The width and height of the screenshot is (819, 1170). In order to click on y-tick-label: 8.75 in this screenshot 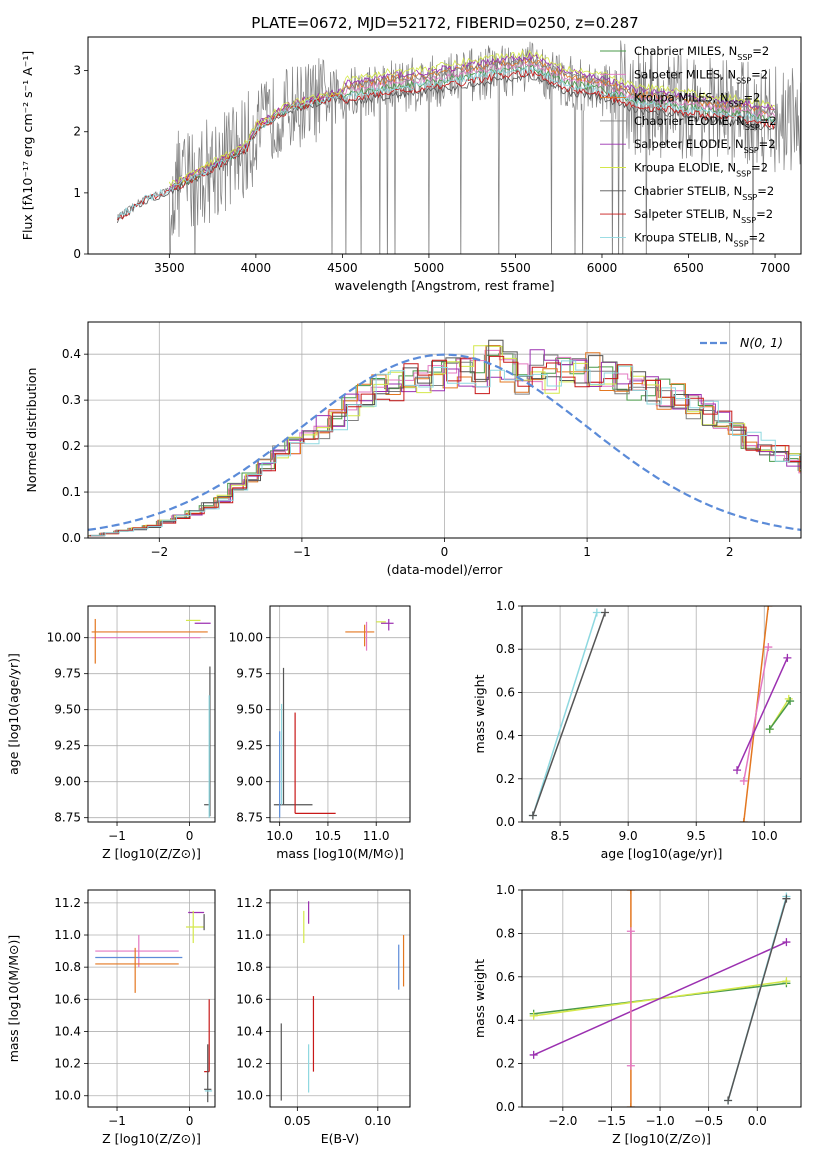, I will do `click(67, 818)`.